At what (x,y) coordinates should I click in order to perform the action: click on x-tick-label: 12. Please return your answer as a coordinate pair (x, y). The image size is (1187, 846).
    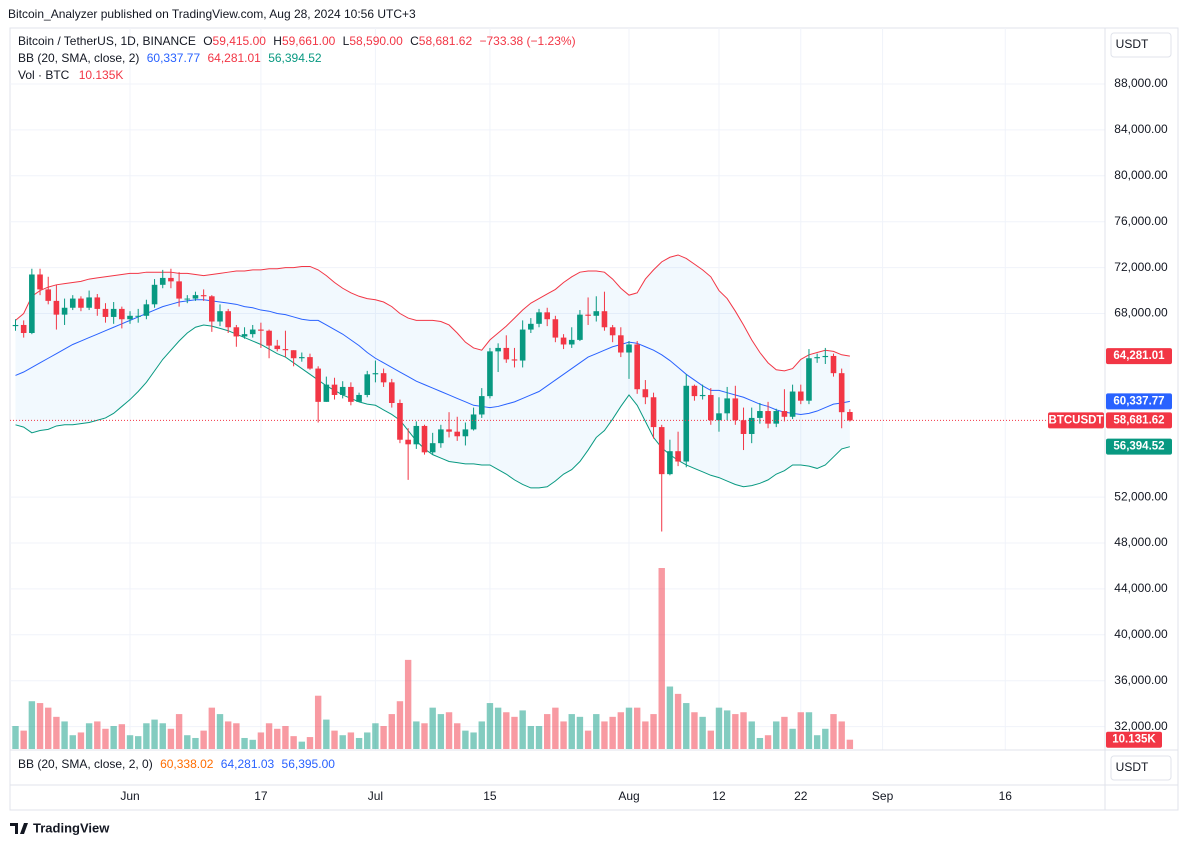
    Looking at the image, I should click on (719, 796).